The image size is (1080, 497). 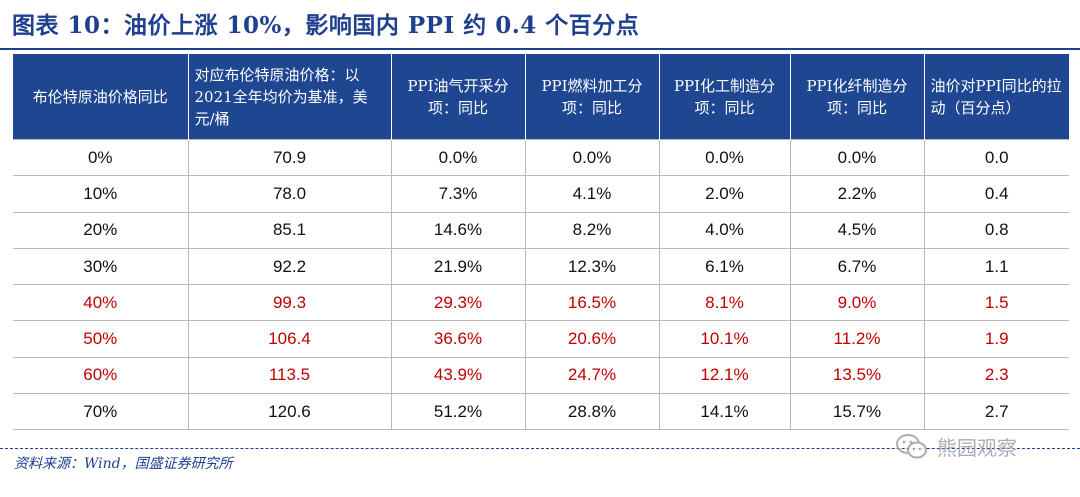 What do you see at coordinates (996, 412) in the screenshot?
I see `table-cell: 2.7` at bounding box center [996, 412].